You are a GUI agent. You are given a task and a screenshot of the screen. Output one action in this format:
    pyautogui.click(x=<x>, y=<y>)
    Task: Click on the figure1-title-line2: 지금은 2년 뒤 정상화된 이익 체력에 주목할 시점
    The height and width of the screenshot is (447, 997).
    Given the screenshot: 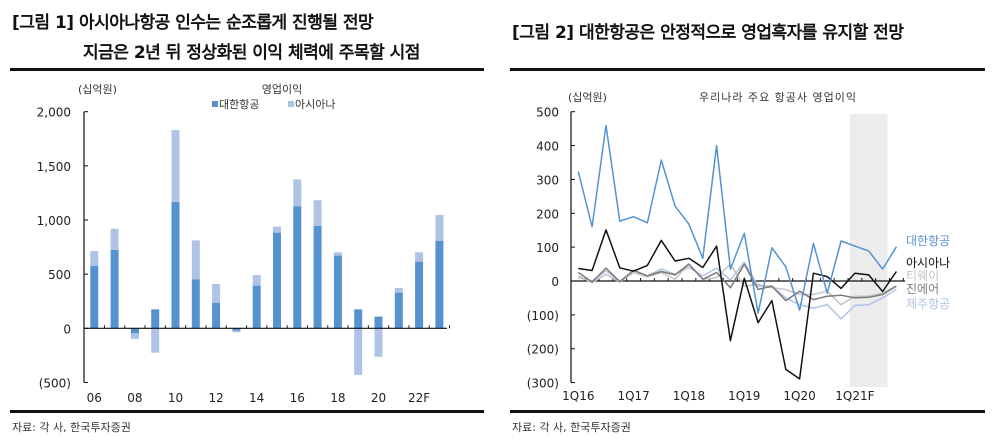 What is the action you would take?
    pyautogui.click(x=251, y=53)
    